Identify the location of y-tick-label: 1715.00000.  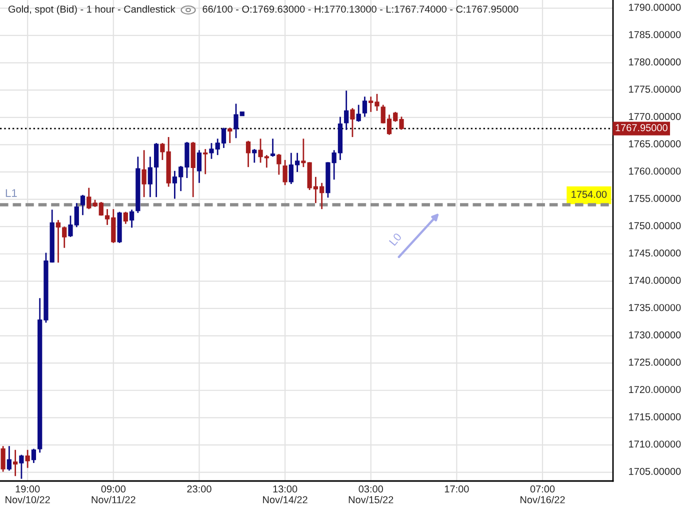
(655, 416).